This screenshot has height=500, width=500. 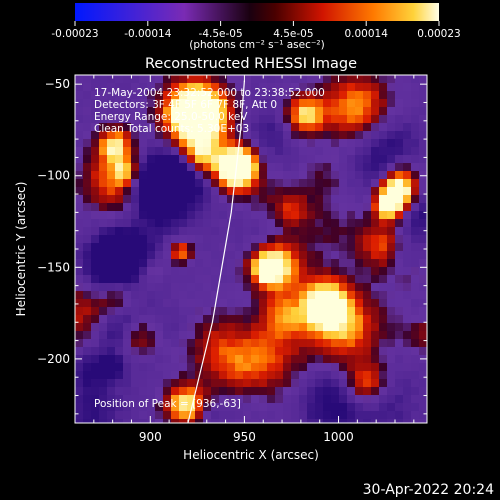 What do you see at coordinates (366, 34) in the screenshot?
I see `colorbar-tick-label: 0.00014` at bounding box center [366, 34].